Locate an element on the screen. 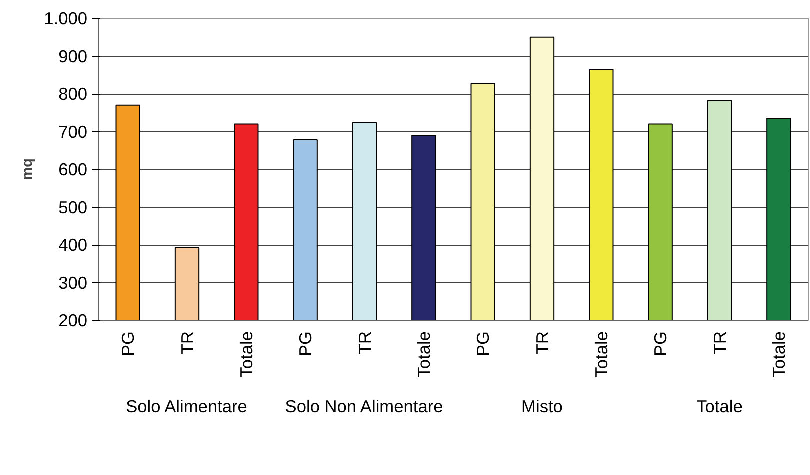 Image resolution: width=810 pixels, height=475 pixels. y-tick-label: 1.000 is located at coordinates (66, 18).